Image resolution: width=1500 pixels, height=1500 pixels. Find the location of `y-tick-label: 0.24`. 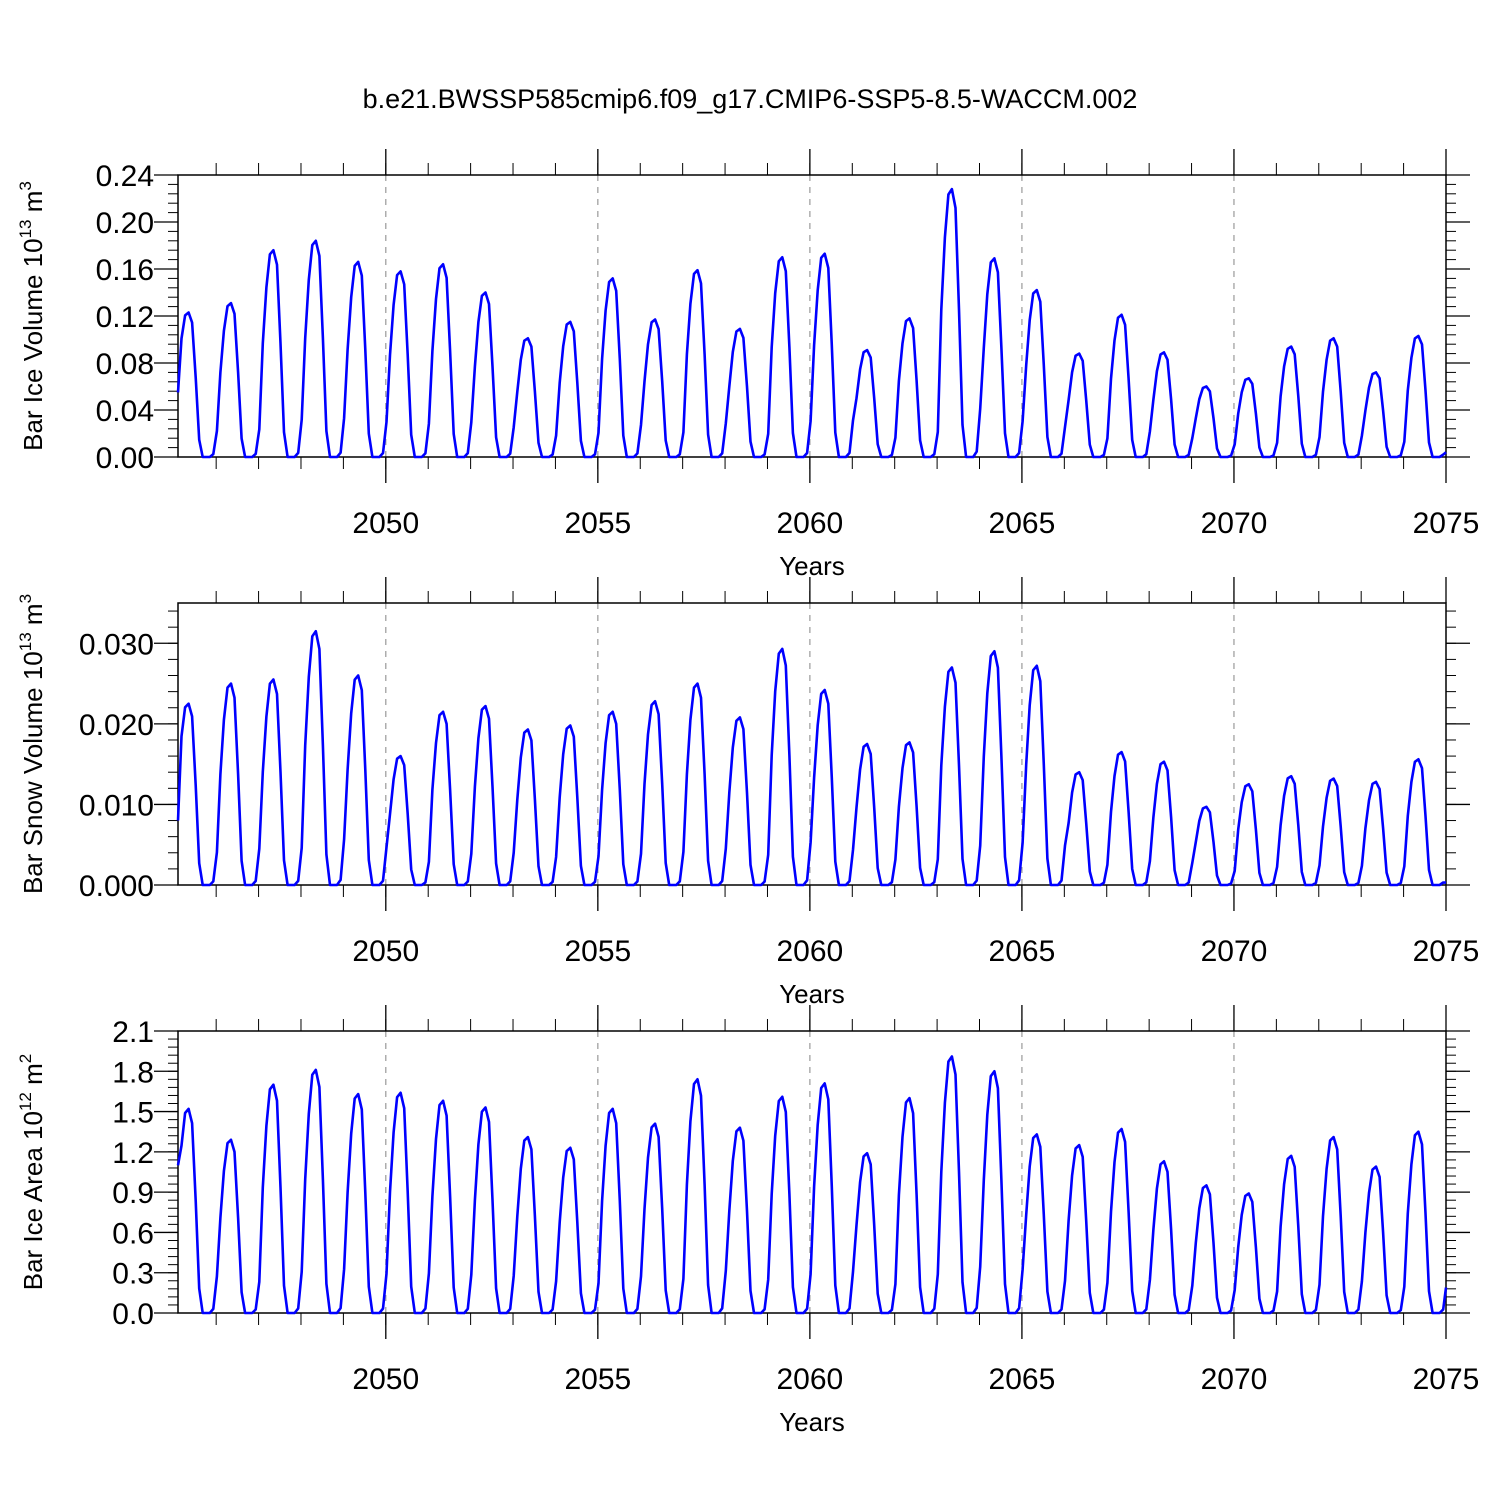

y-tick-label: 0.24 is located at coordinates (125, 176).